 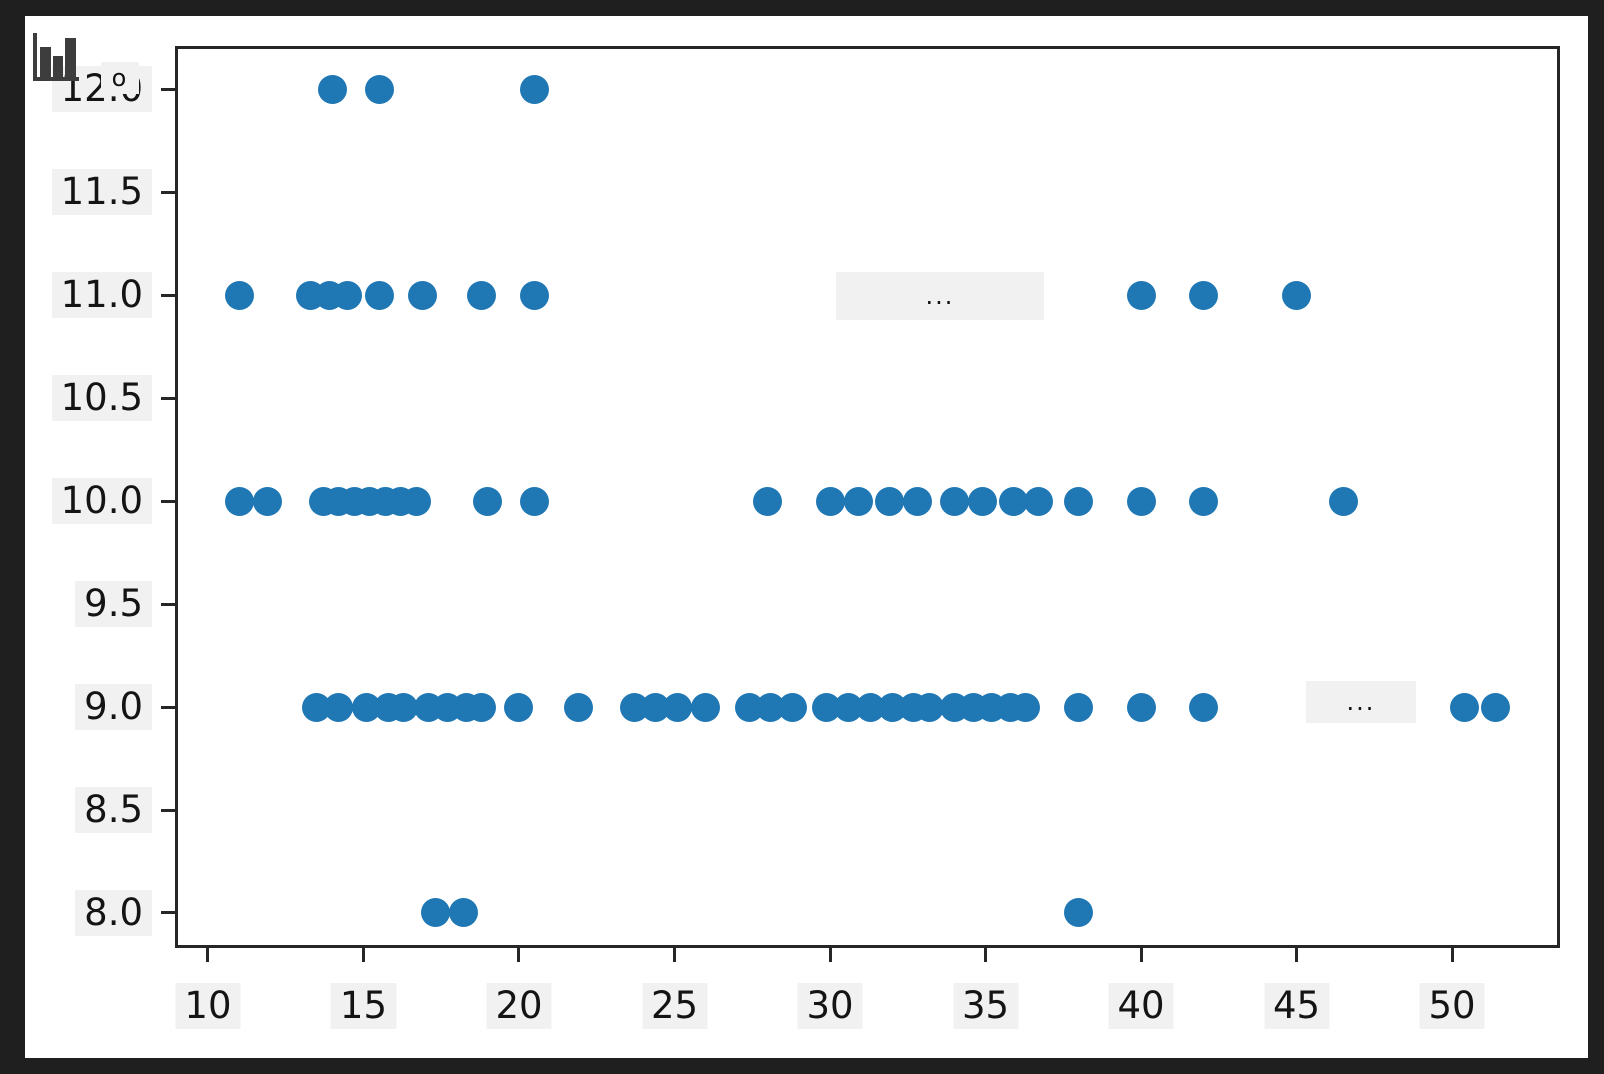 I want to click on y-tick-label: 9.5, so click(x=113, y=604).